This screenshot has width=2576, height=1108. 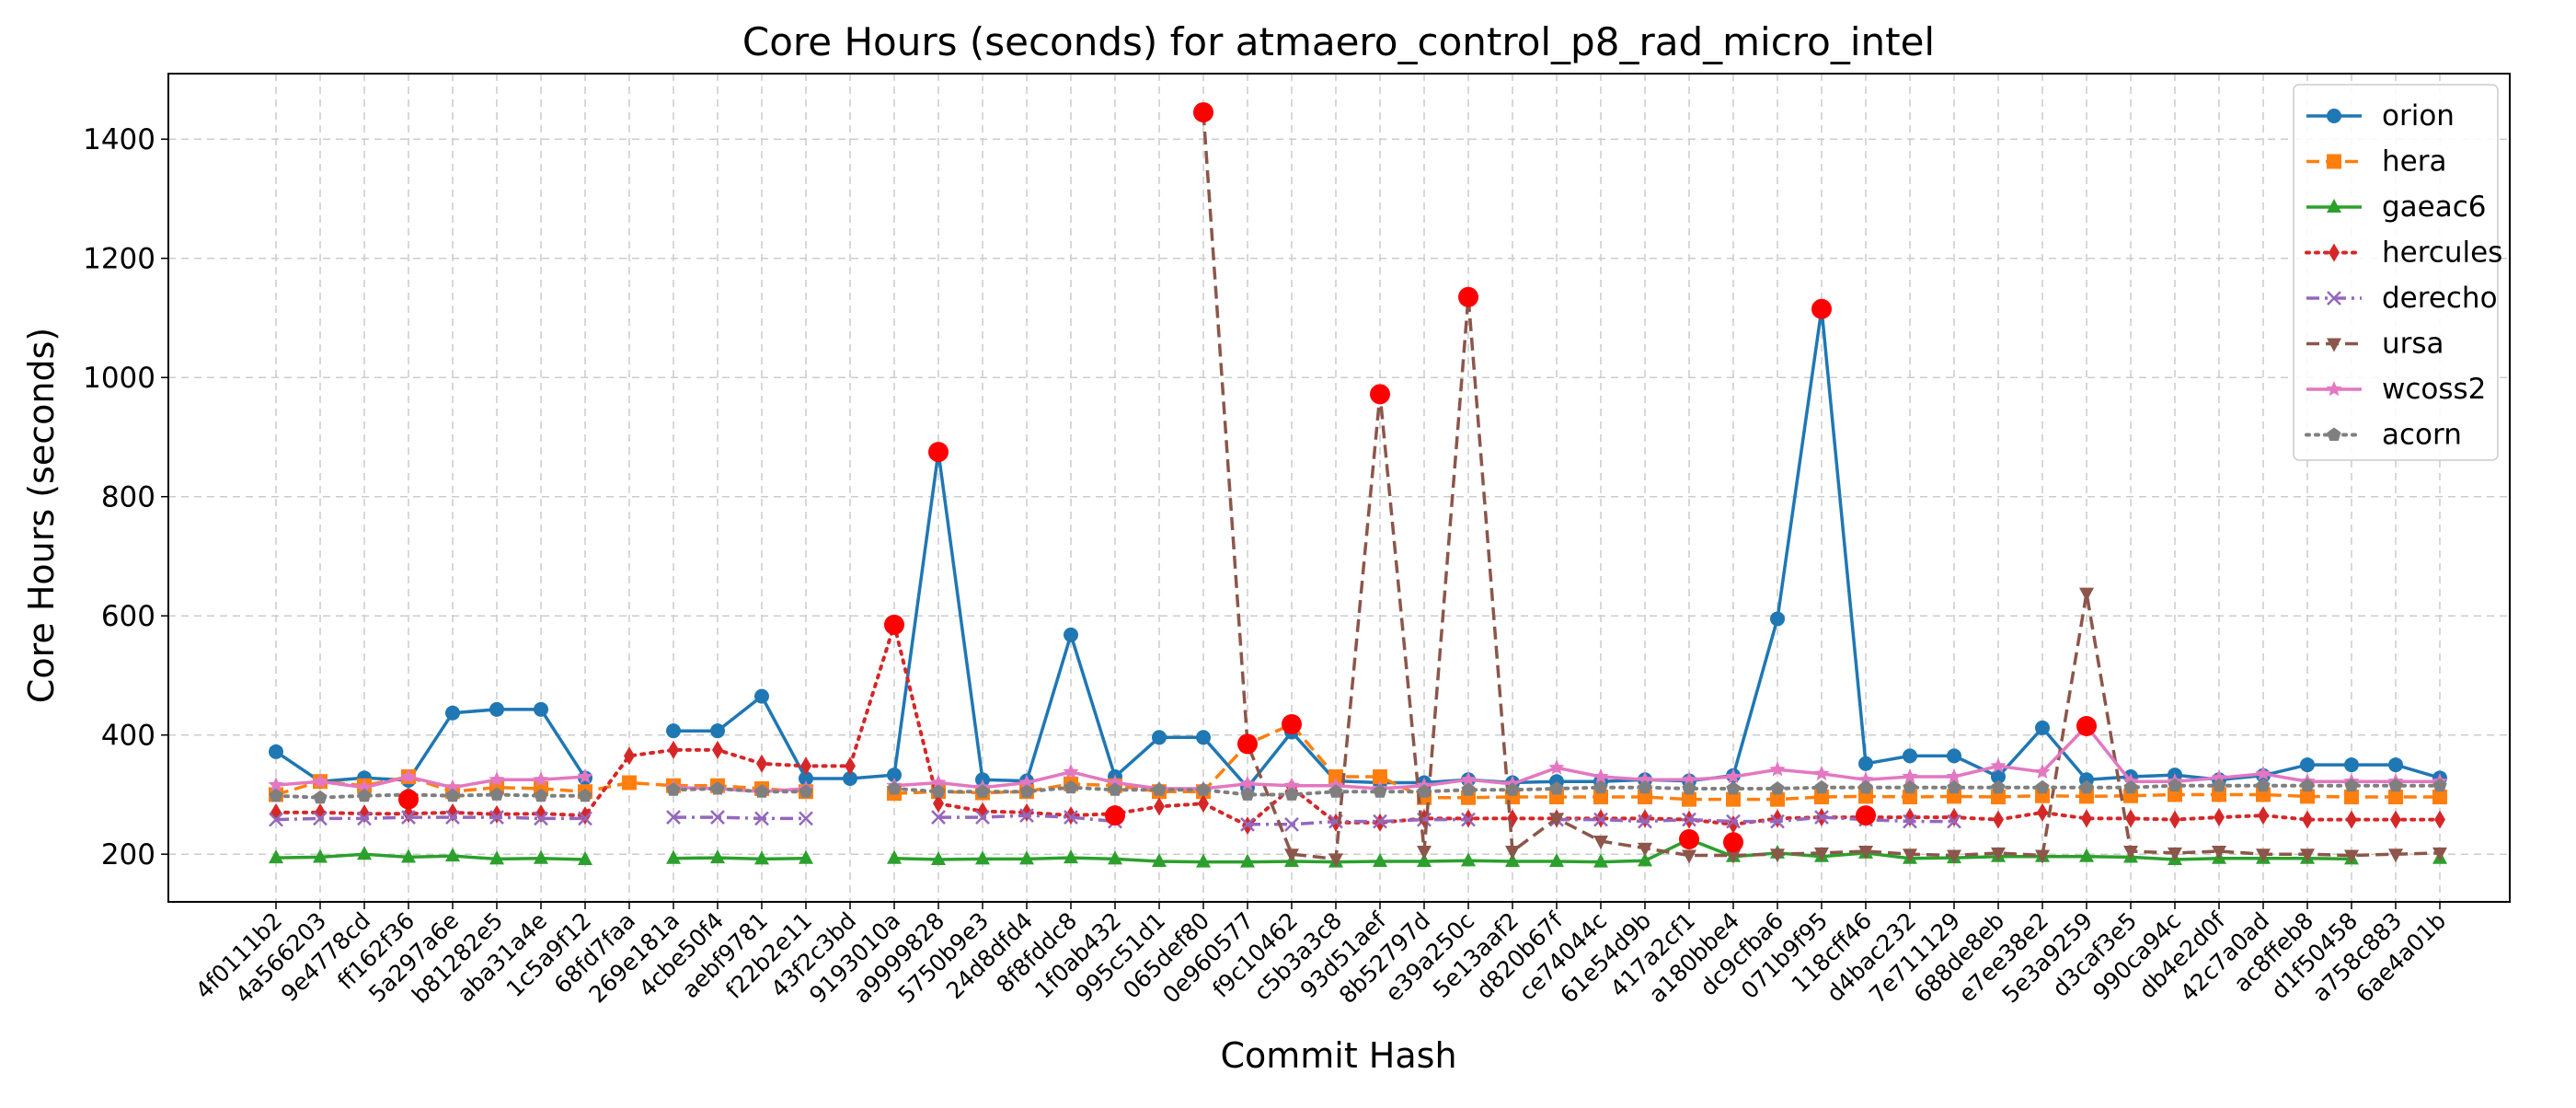 I want to click on legend-box, so click(x=2396, y=272).